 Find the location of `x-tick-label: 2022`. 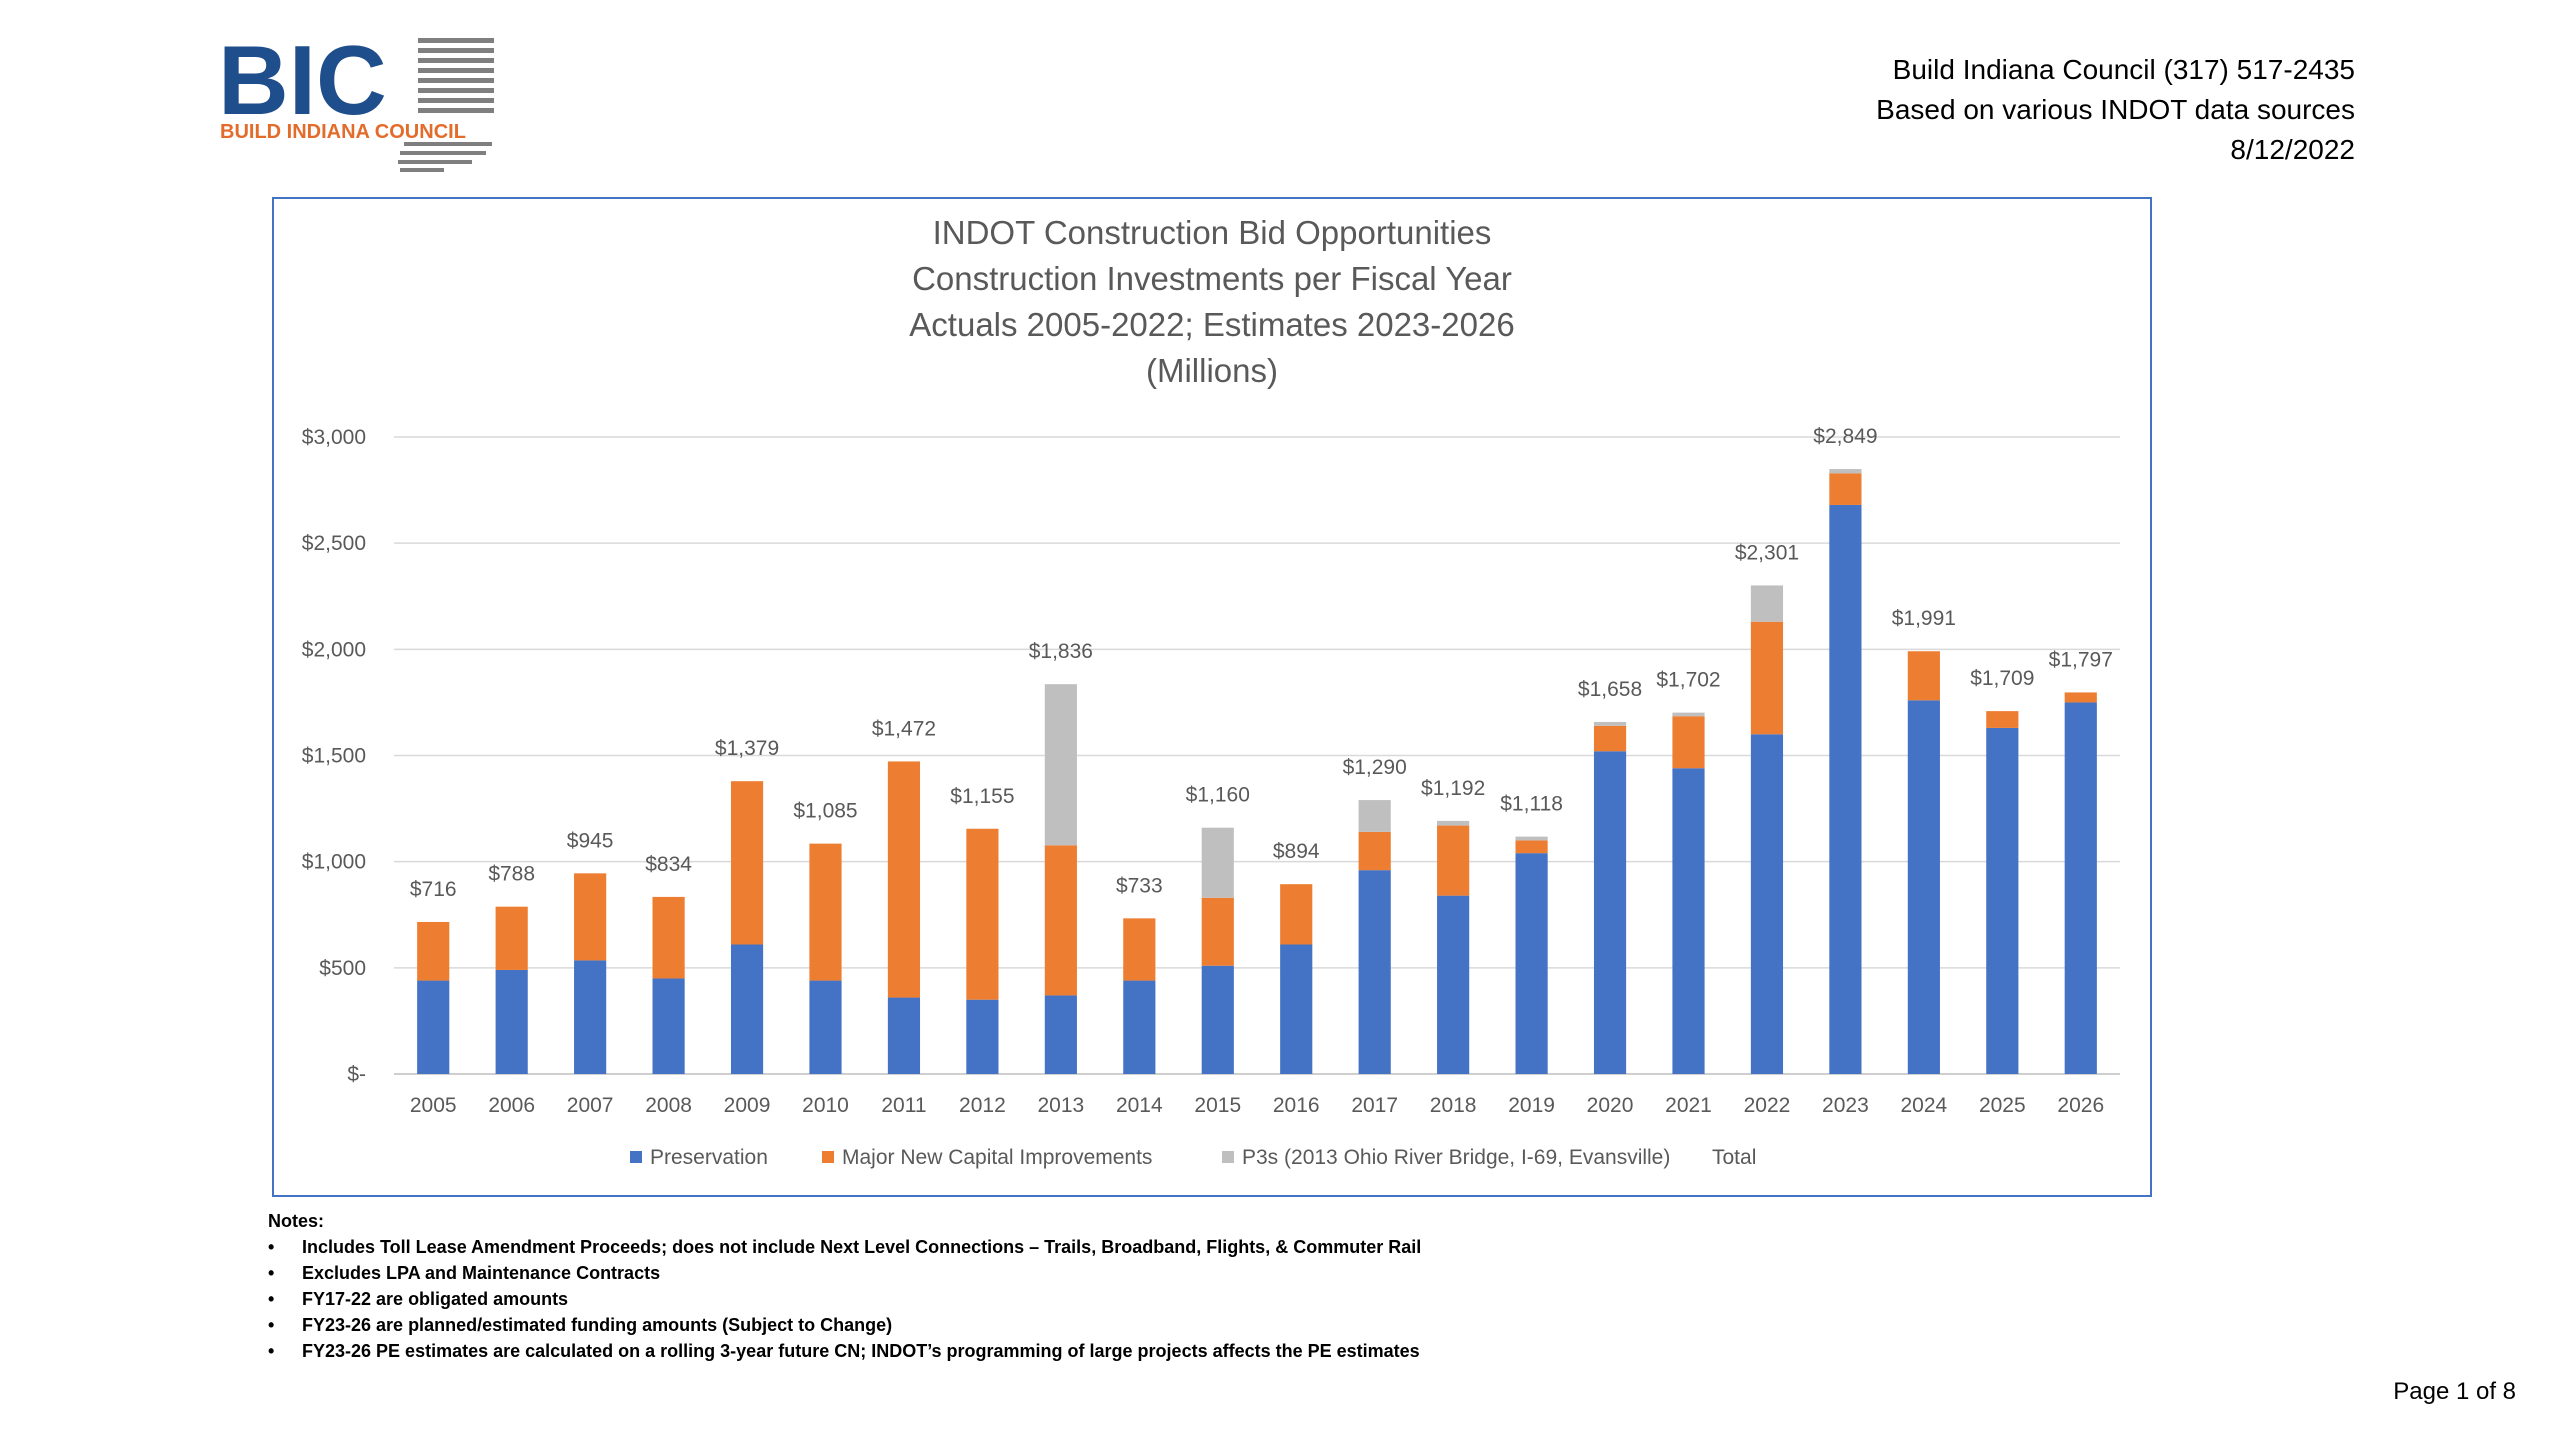

x-tick-label: 2022 is located at coordinates (1767, 1105).